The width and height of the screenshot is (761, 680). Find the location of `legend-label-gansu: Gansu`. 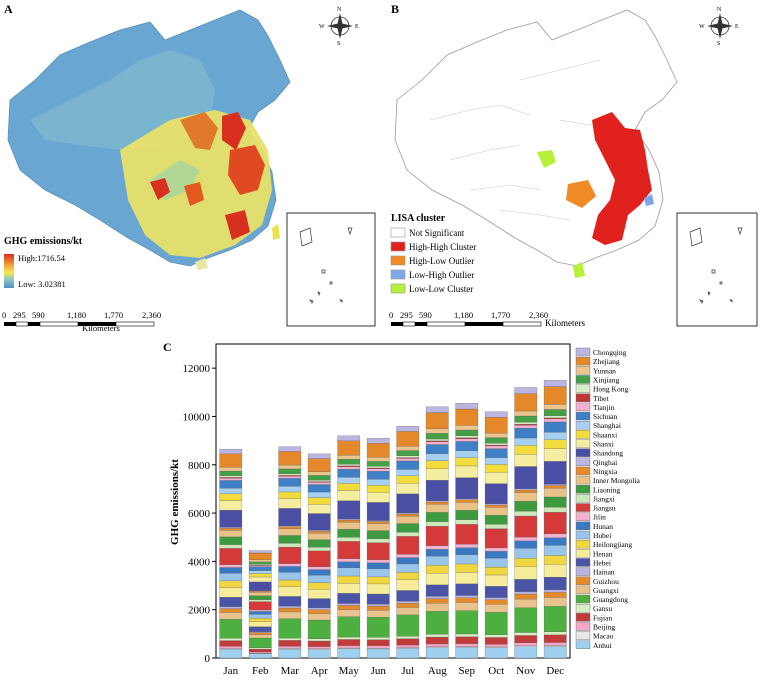

legend-label-gansu: Gansu is located at coordinates (602, 608).